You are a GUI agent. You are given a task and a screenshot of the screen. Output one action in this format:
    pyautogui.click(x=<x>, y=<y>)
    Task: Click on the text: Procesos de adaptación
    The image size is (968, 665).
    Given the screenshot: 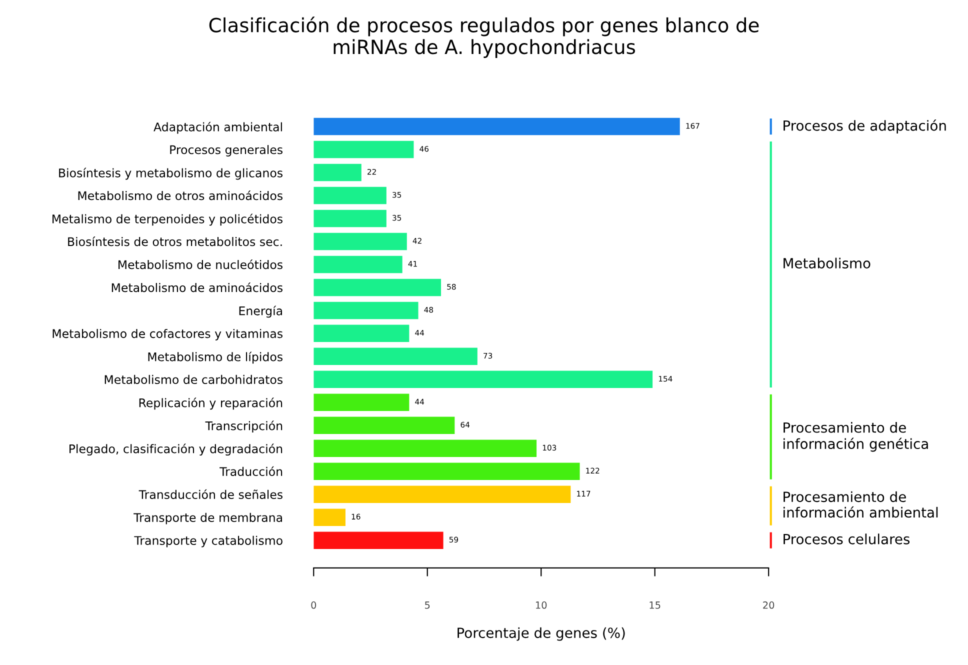 What is the action you would take?
    pyautogui.click(x=865, y=127)
    